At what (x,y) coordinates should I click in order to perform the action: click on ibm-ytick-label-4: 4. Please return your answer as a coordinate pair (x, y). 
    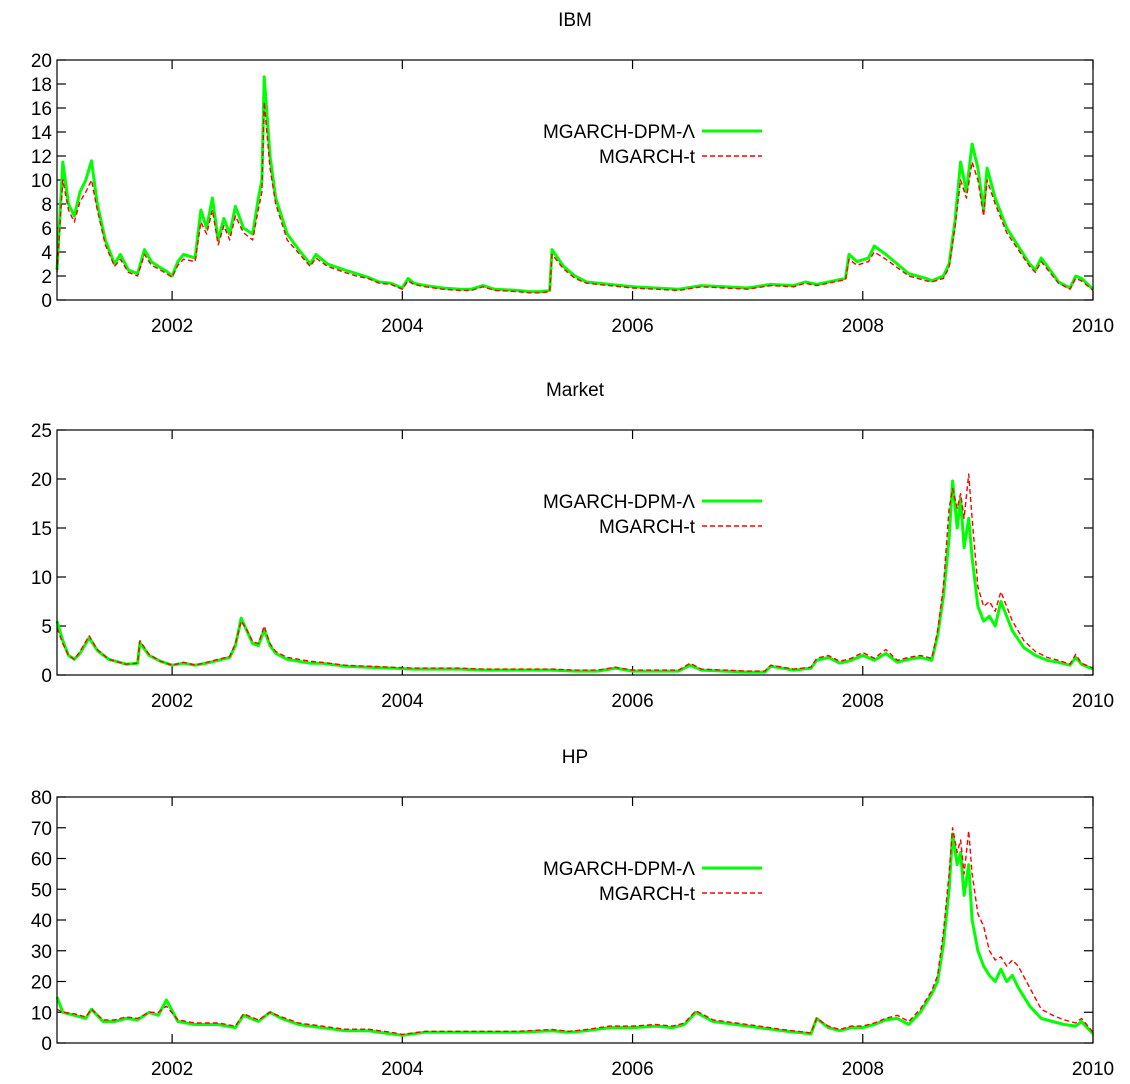
    Looking at the image, I should click on (46, 253).